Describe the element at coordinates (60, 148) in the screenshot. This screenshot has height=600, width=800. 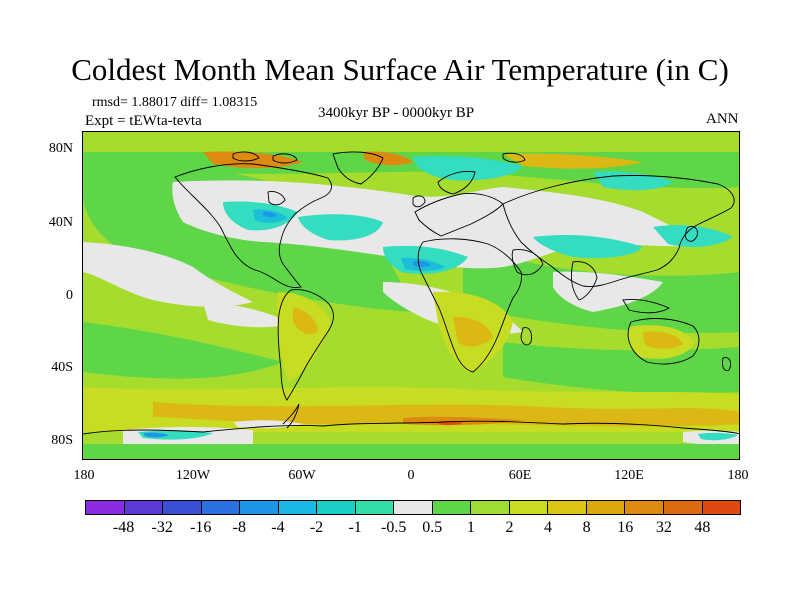
I see `lat-tick-label: 80N` at that location.